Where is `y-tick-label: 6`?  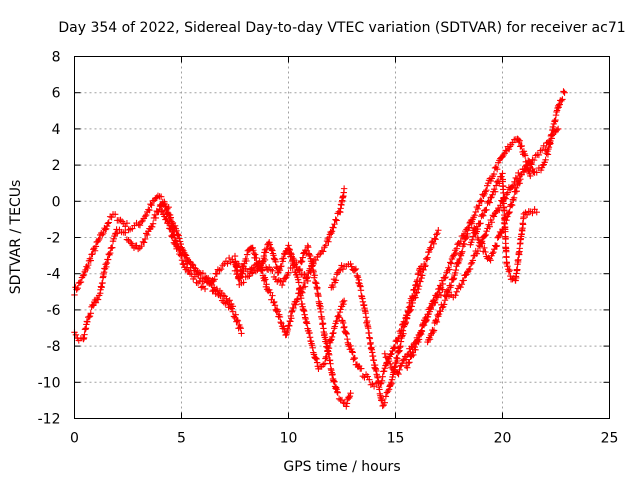
y-tick-label: 6 is located at coordinates (56, 94).